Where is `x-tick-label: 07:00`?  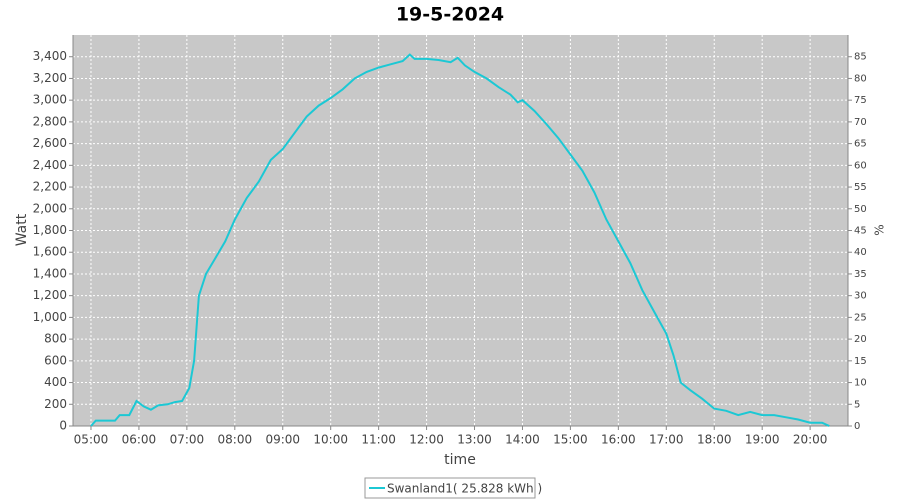
x-tick-label: 07:00 is located at coordinates (187, 440).